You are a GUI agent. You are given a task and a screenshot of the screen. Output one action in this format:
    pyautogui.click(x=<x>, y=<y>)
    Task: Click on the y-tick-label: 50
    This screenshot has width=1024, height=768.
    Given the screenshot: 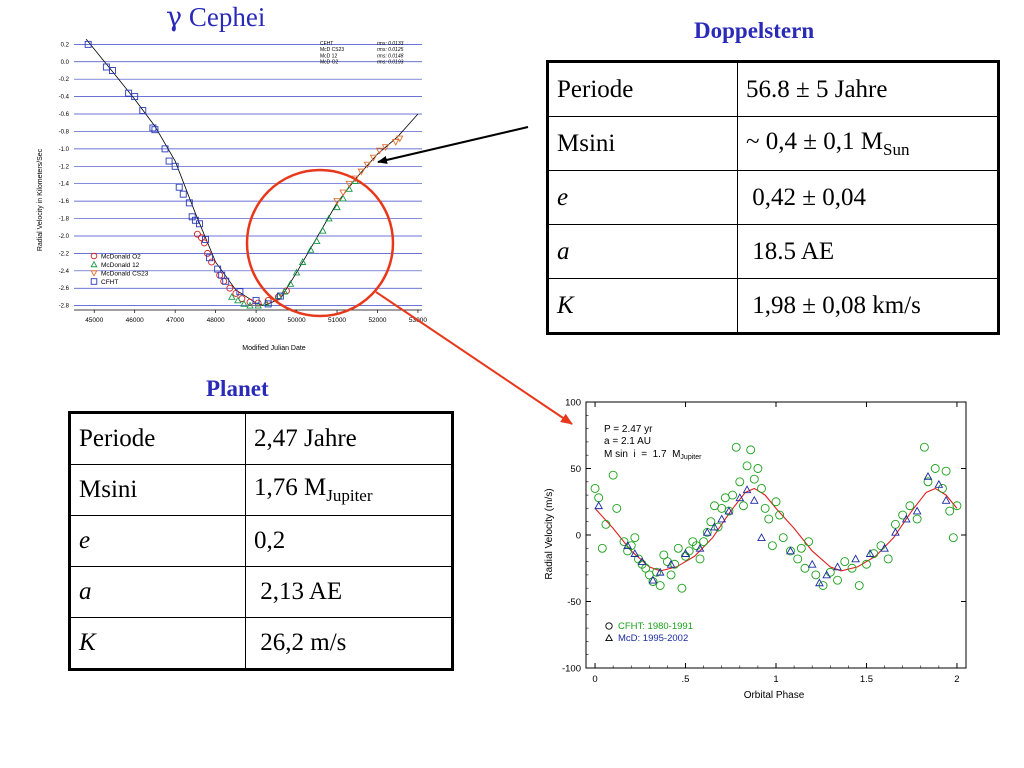 What is the action you would take?
    pyautogui.click(x=575, y=469)
    